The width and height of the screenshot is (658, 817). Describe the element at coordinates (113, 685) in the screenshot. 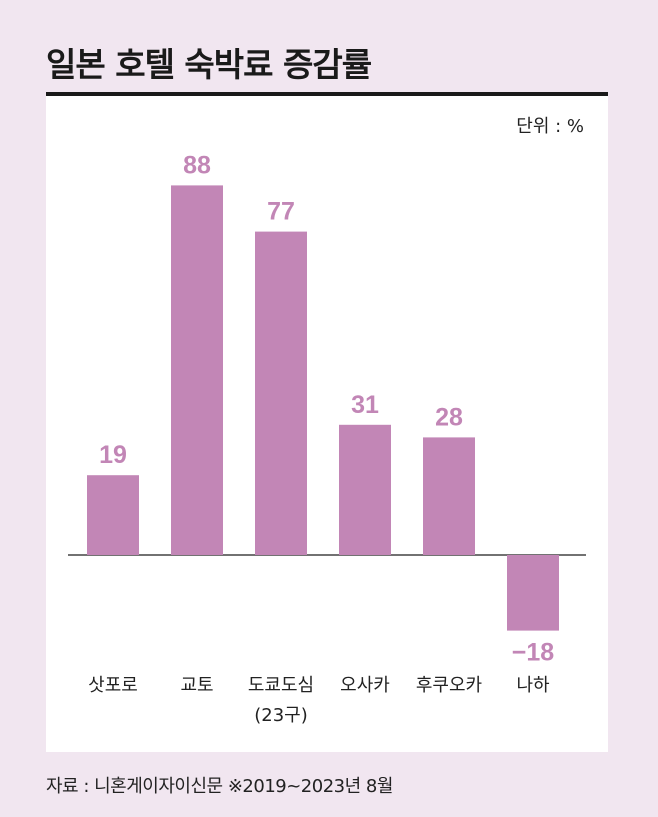

I see `category-label-0: 삿포로` at that location.